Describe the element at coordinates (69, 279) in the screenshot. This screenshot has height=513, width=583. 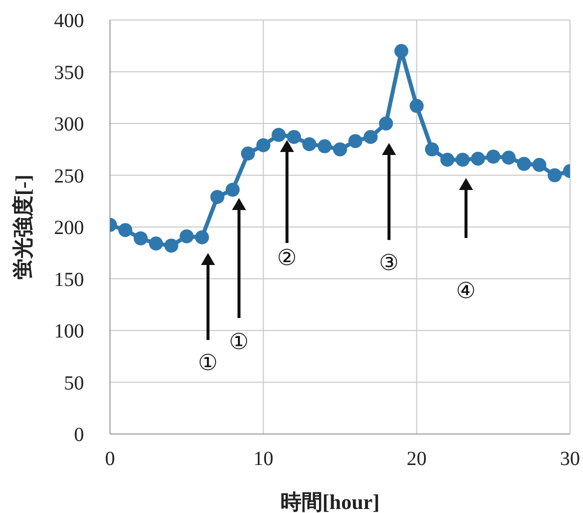
I see `y-tick-label: 150` at that location.